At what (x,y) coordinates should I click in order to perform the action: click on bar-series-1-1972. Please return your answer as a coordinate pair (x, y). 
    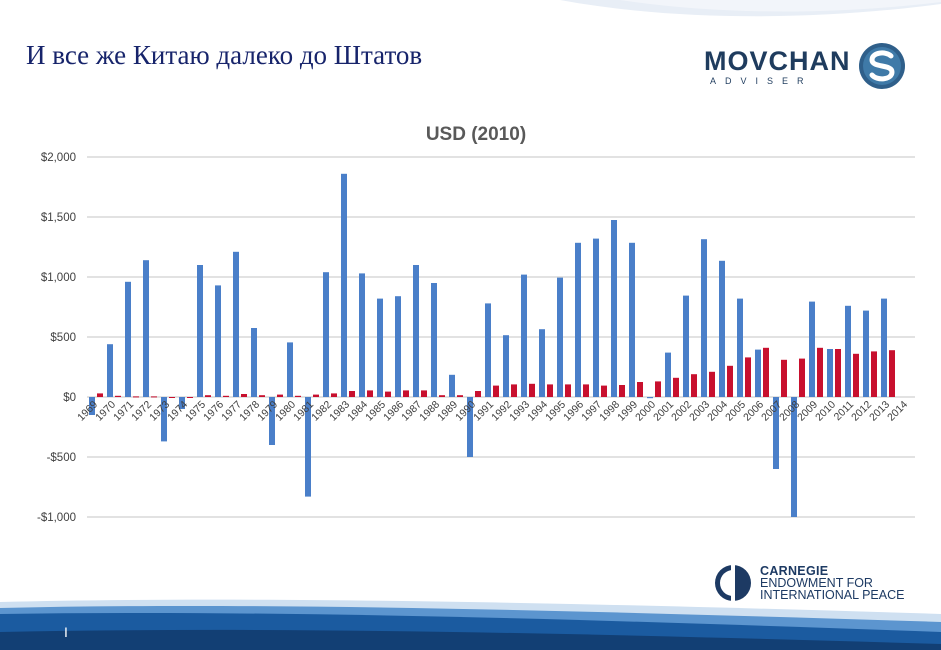
    Looking at the image, I should click on (146, 328).